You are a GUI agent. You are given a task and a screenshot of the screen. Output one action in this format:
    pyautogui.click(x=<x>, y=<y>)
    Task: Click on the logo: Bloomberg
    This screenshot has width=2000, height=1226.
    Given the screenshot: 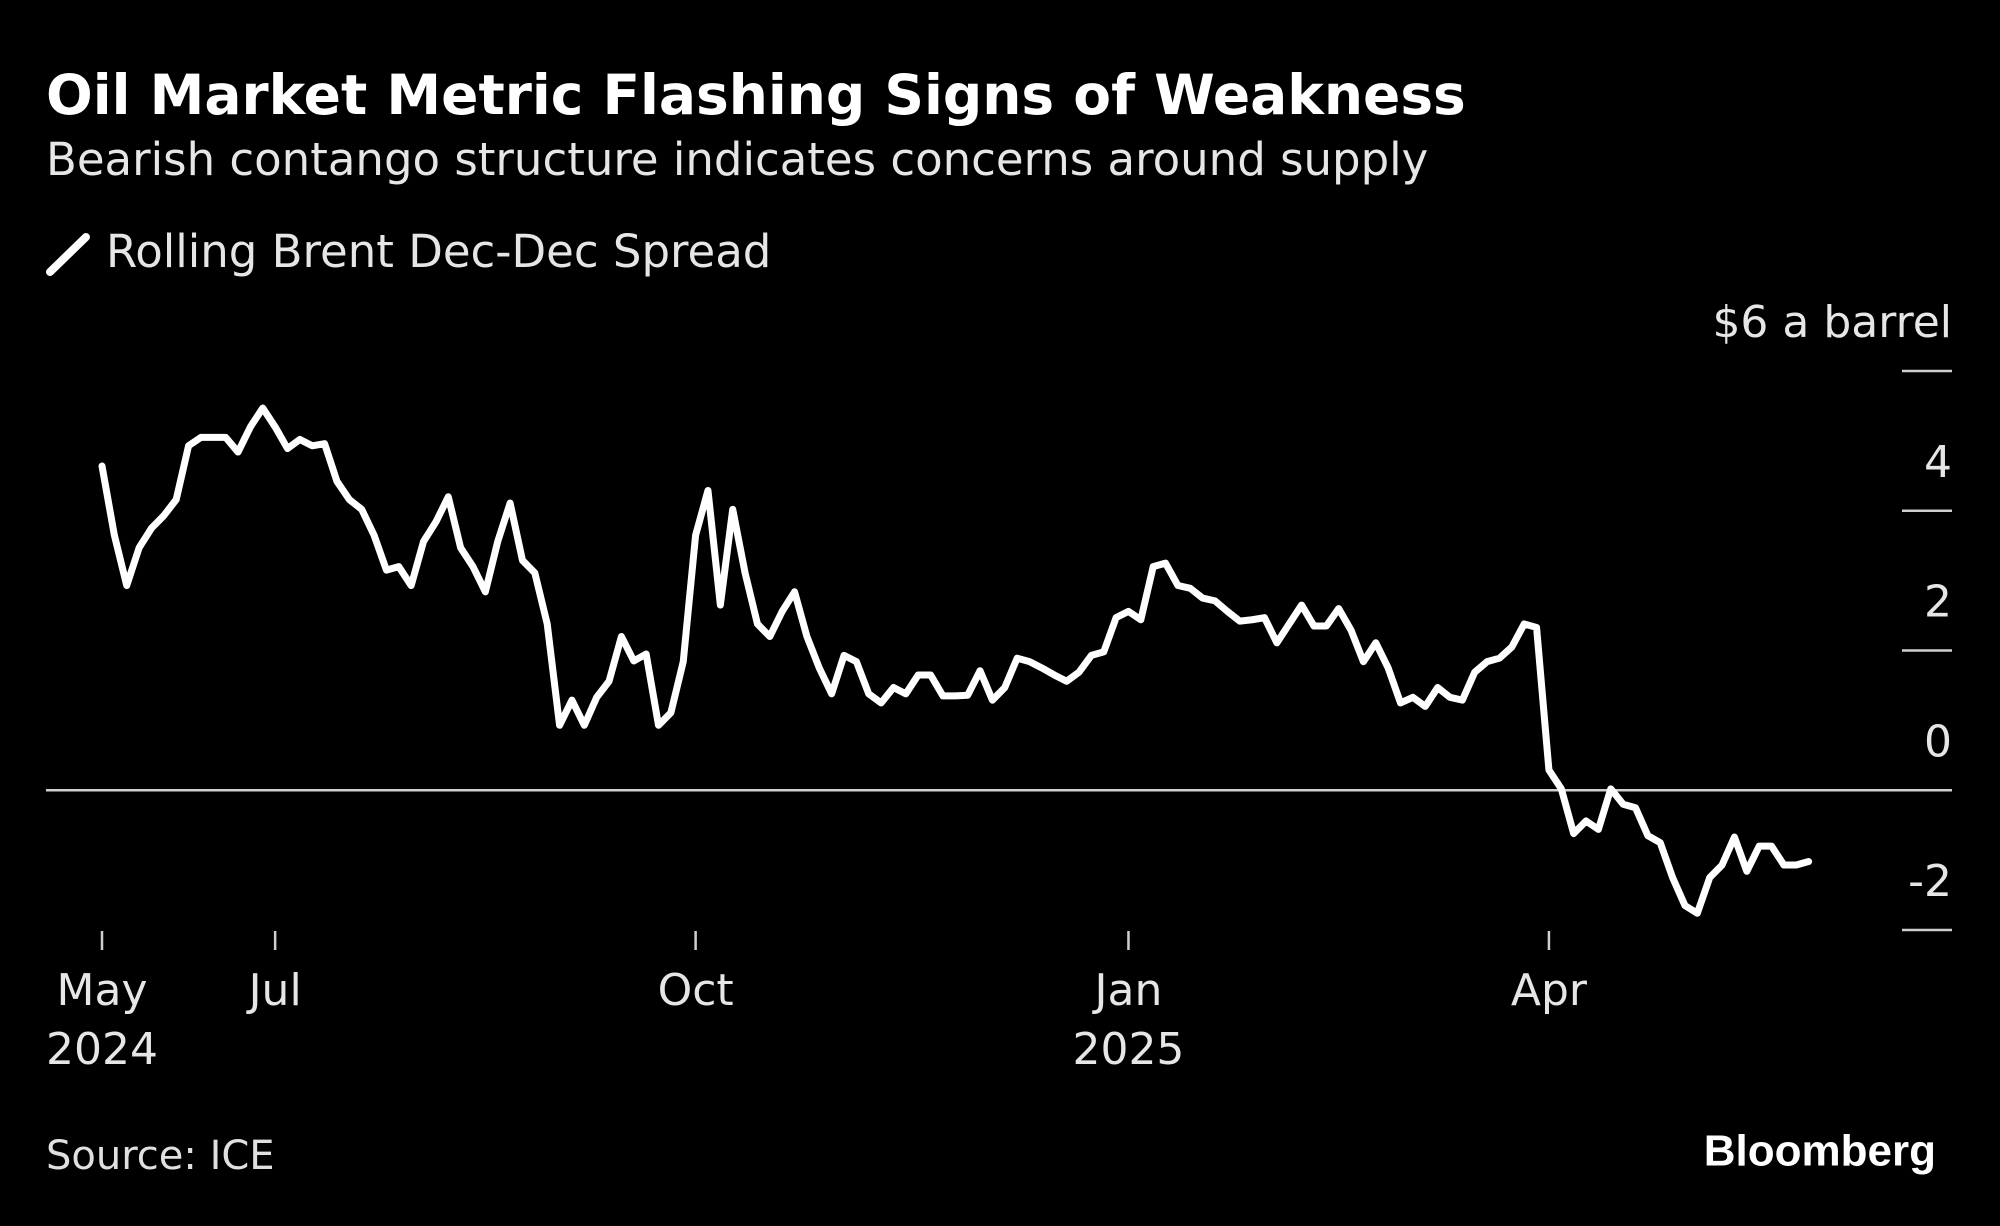 What is the action you would take?
    pyautogui.click(x=1820, y=1151)
    